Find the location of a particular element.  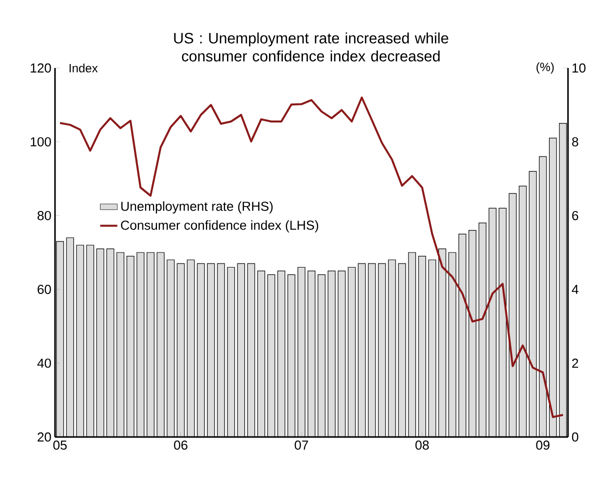

y-tick-label: 120 is located at coordinates (40, 68).